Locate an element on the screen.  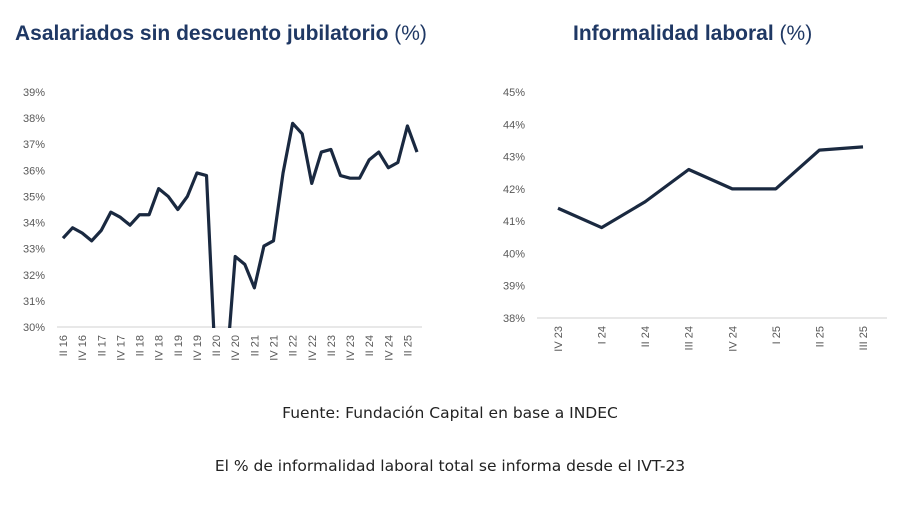
y-tick-label: 45% is located at coordinates (514, 93).